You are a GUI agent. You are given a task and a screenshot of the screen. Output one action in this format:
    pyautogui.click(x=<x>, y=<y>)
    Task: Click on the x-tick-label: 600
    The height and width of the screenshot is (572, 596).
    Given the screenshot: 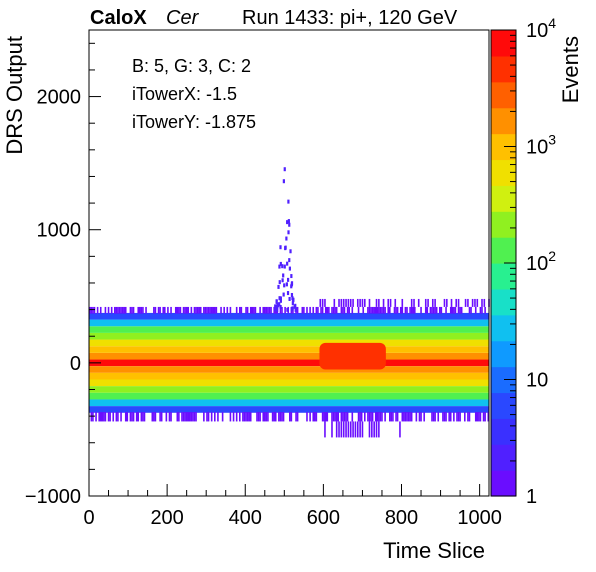 What is the action you would take?
    pyautogui.click(x=323, y=518)
    